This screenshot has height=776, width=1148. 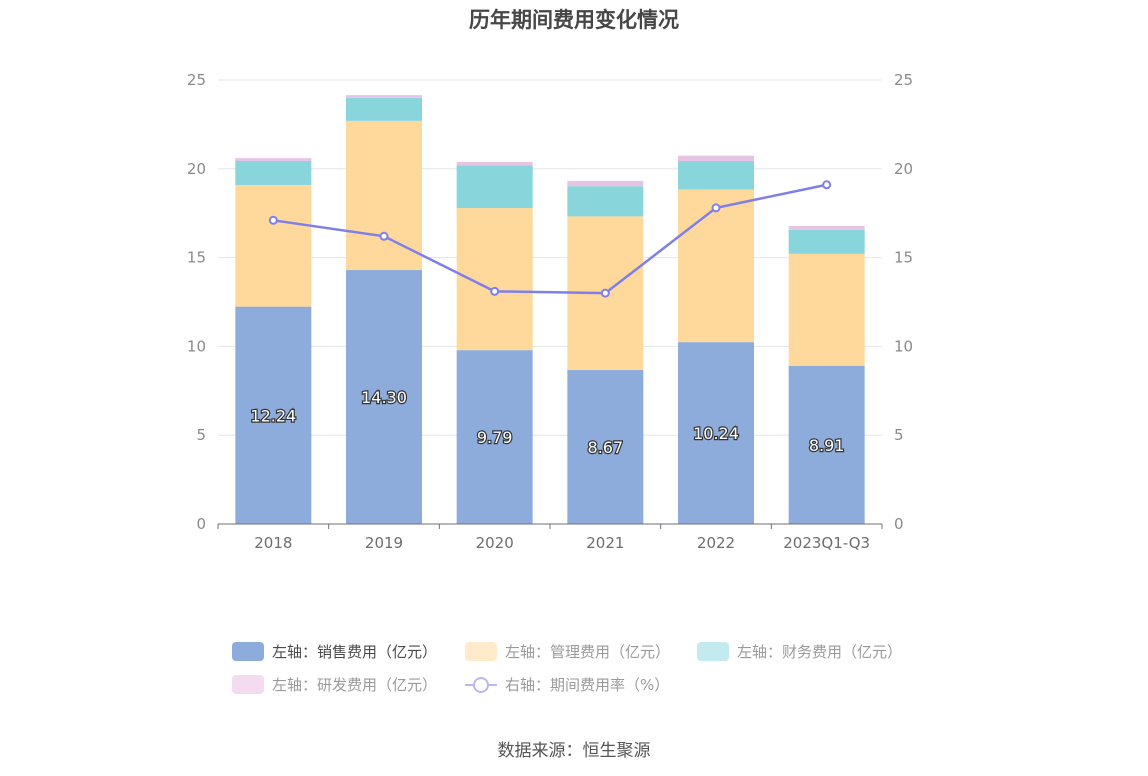 What do you see at coordinates (587, 684) in the screenshot?
I see `legend-label-expense-rate: 右轴：期间费用率（%）` at bounding box center [587, 684].